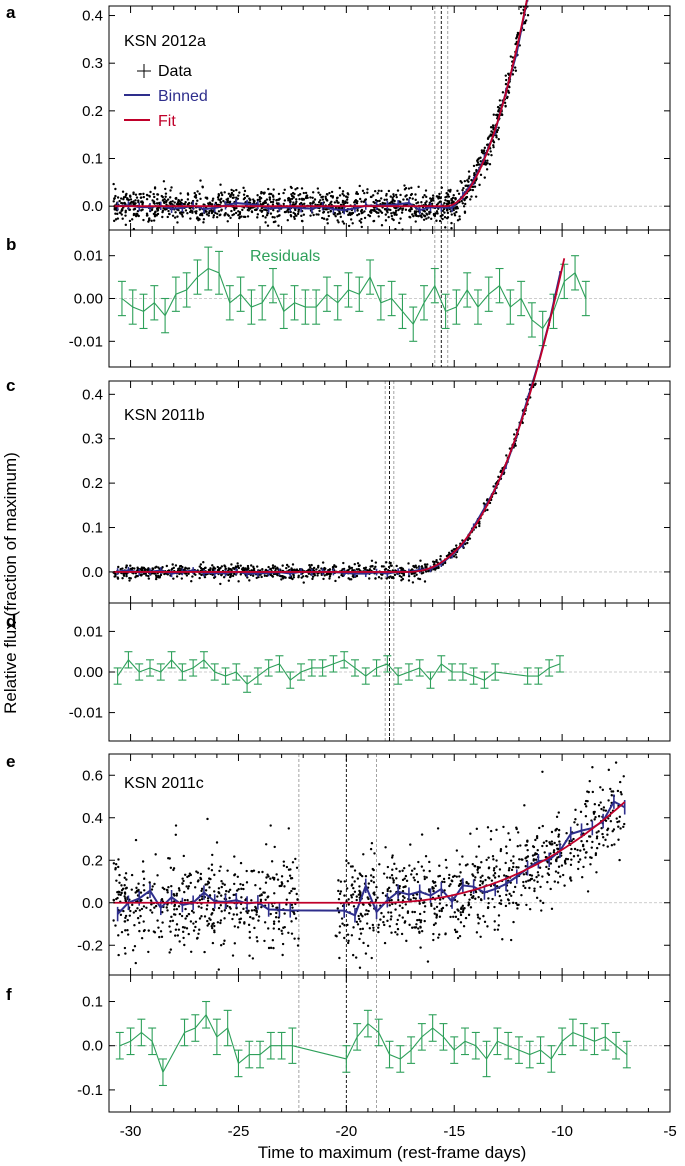 This screenshot has height=1166, width=685. I want to click on legend-data-label: Data, so click(175, 71).